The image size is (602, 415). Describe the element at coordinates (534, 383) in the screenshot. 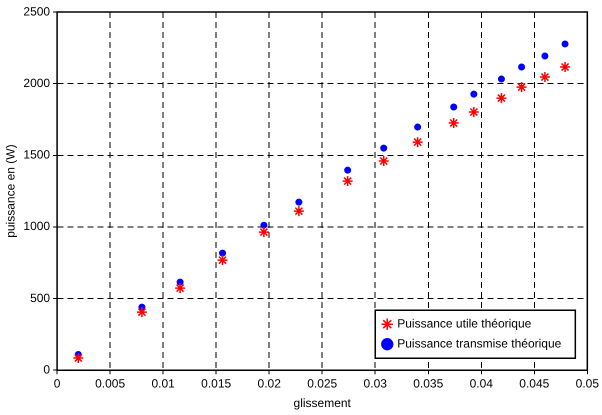

I see `x-tick-label: 0.045` at that location.